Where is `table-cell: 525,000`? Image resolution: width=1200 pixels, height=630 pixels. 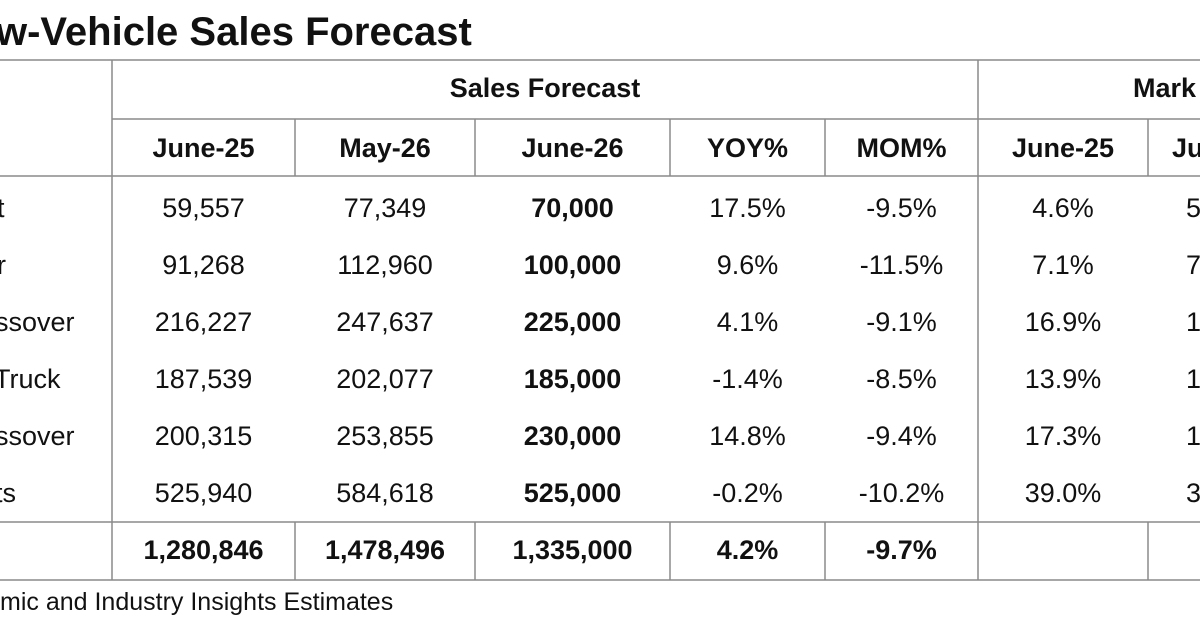
table-cell: 525,000 is located at coordinates (572, 493).